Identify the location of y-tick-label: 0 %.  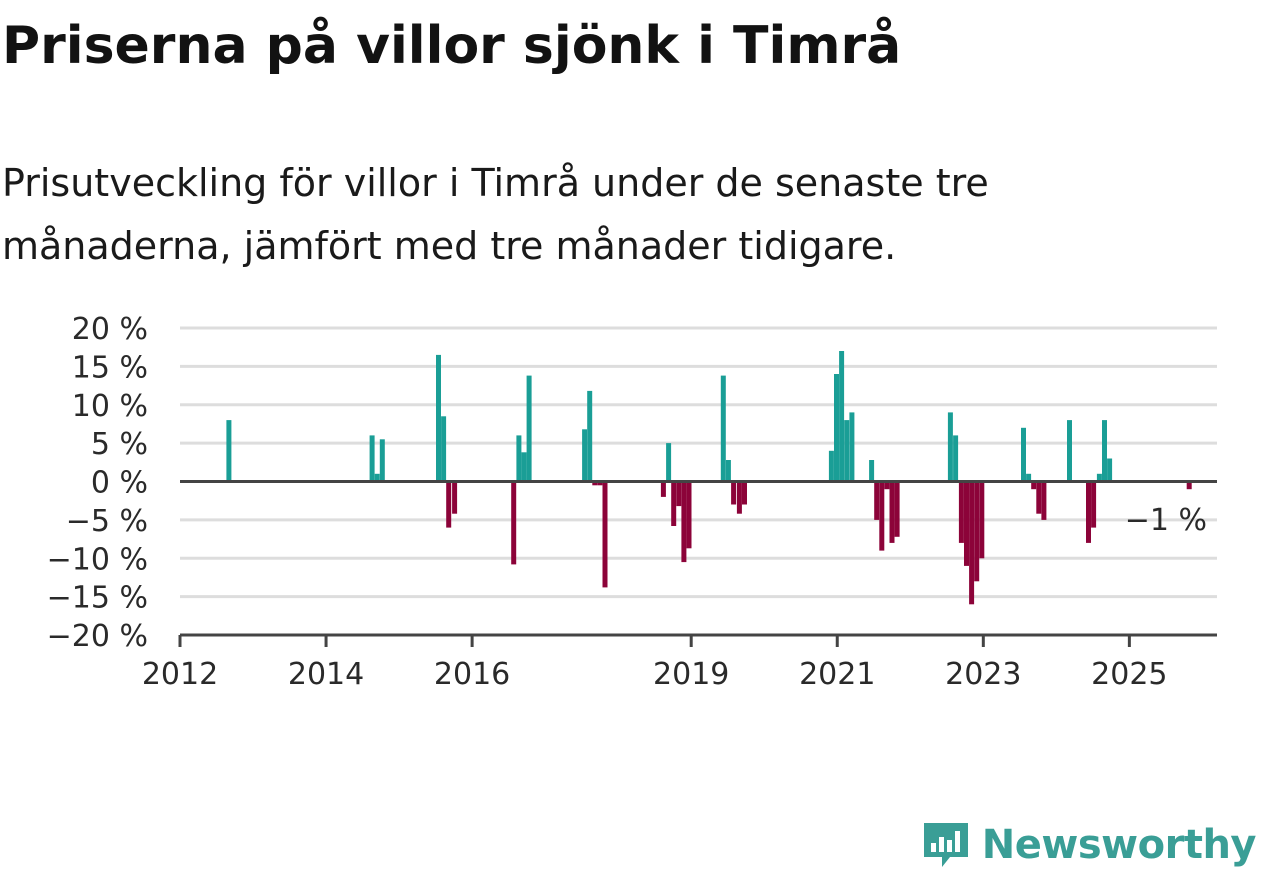
(119, 483).